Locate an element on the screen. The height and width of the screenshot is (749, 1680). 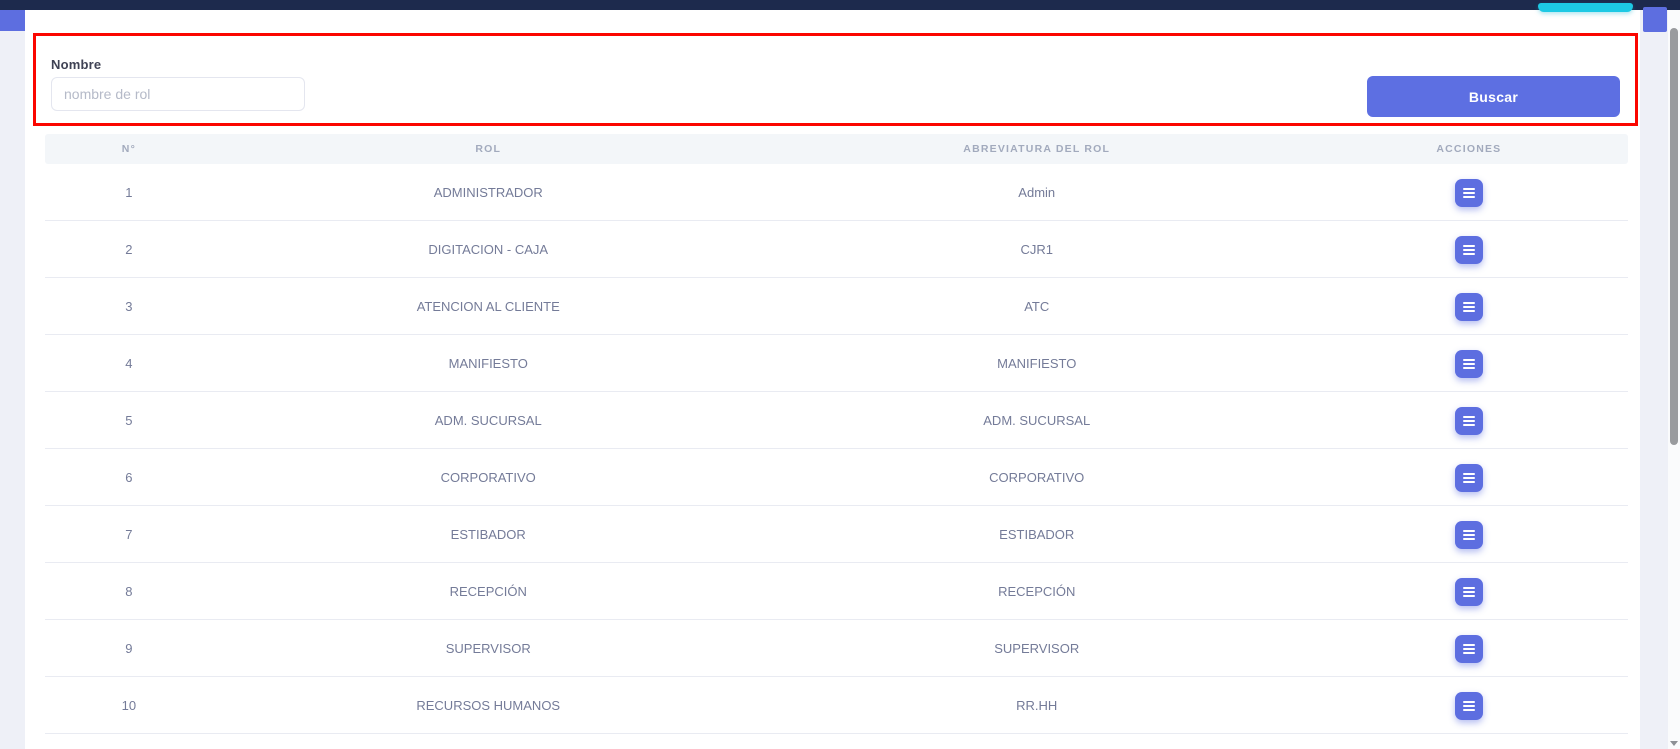
cell-rol: ADM. SUCURSAL is located at coordinates (488, 420).